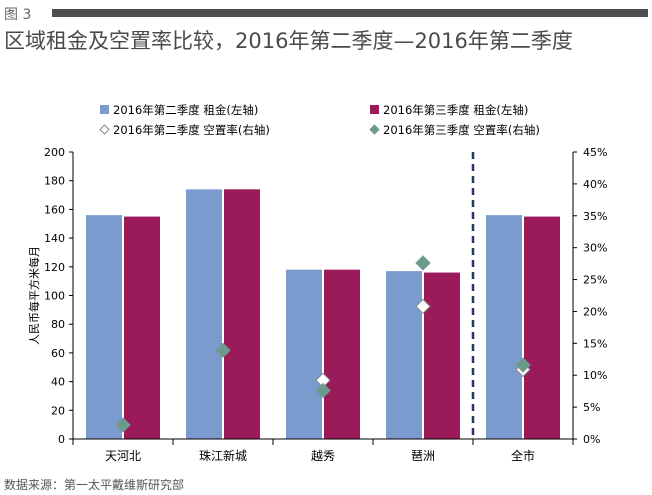 This screenshot has height=495, width=652. Describe the element at coordinates (595, 184) in the screenshot. I see `right-tick-label: 40%` at that location.